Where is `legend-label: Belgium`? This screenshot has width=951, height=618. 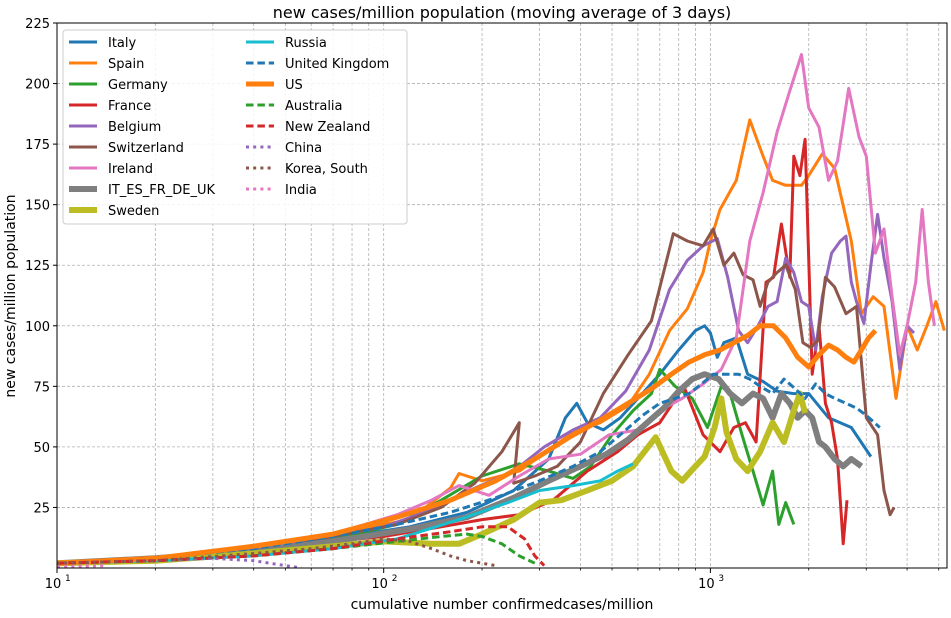
legend-label: Belgium is located at coordinates (134, 127).